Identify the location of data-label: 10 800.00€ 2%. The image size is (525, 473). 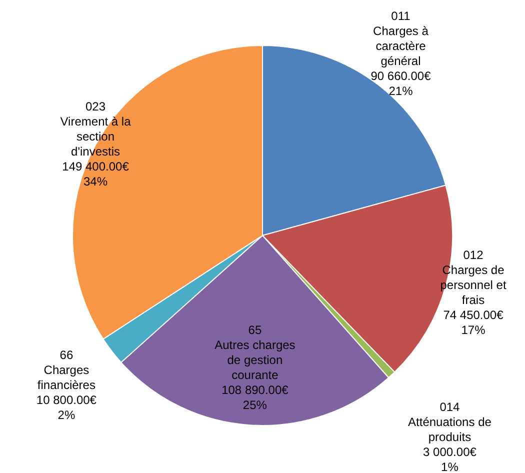
(66, 407).